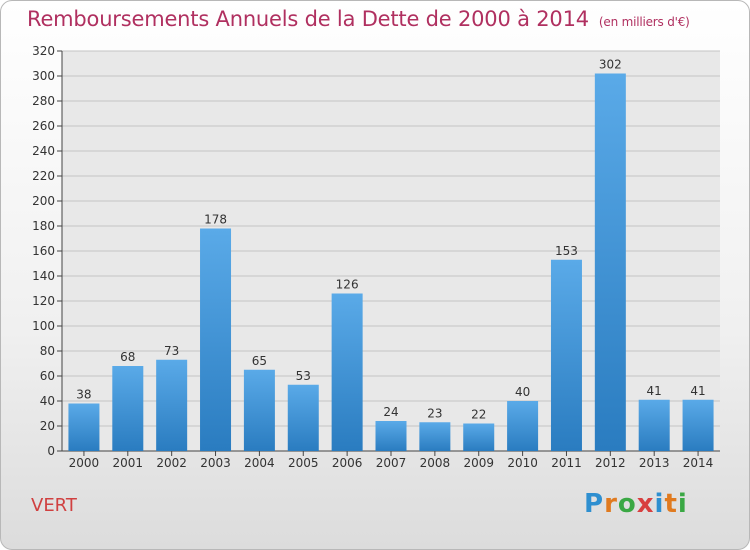 The image size is (750, 550). Describe the element at coordinates (347, 285) in the screenshot. I see `data-label: 126` at that location.